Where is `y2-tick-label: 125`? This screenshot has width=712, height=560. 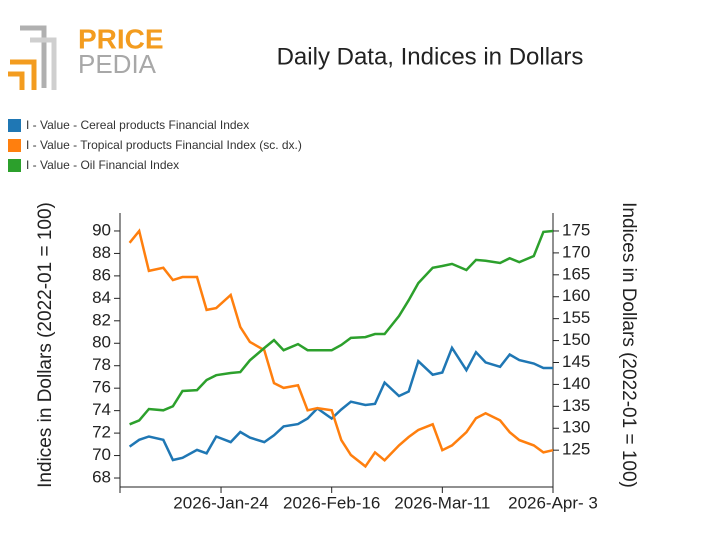
y2-tick-label: 125 is located at coordinates (576, 449).